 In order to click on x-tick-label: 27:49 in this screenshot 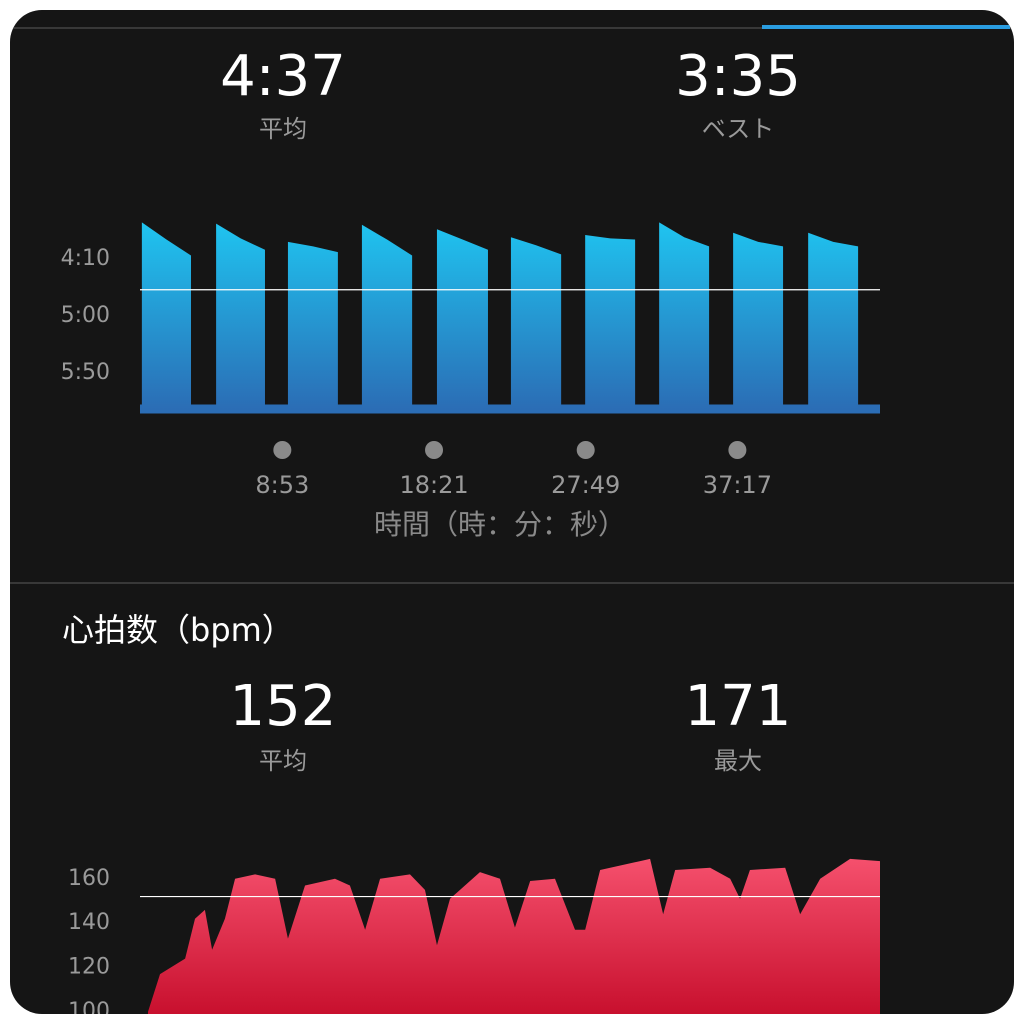, I will do `click(585, 485)`.